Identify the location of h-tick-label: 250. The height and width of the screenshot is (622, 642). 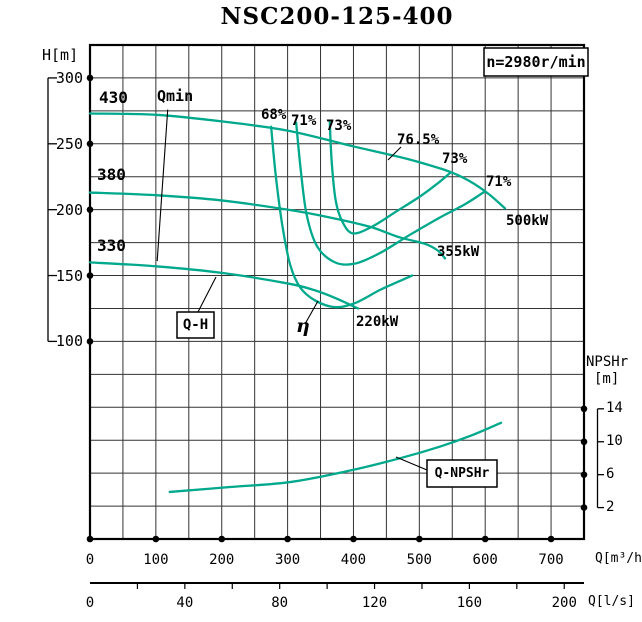
(69, 143).